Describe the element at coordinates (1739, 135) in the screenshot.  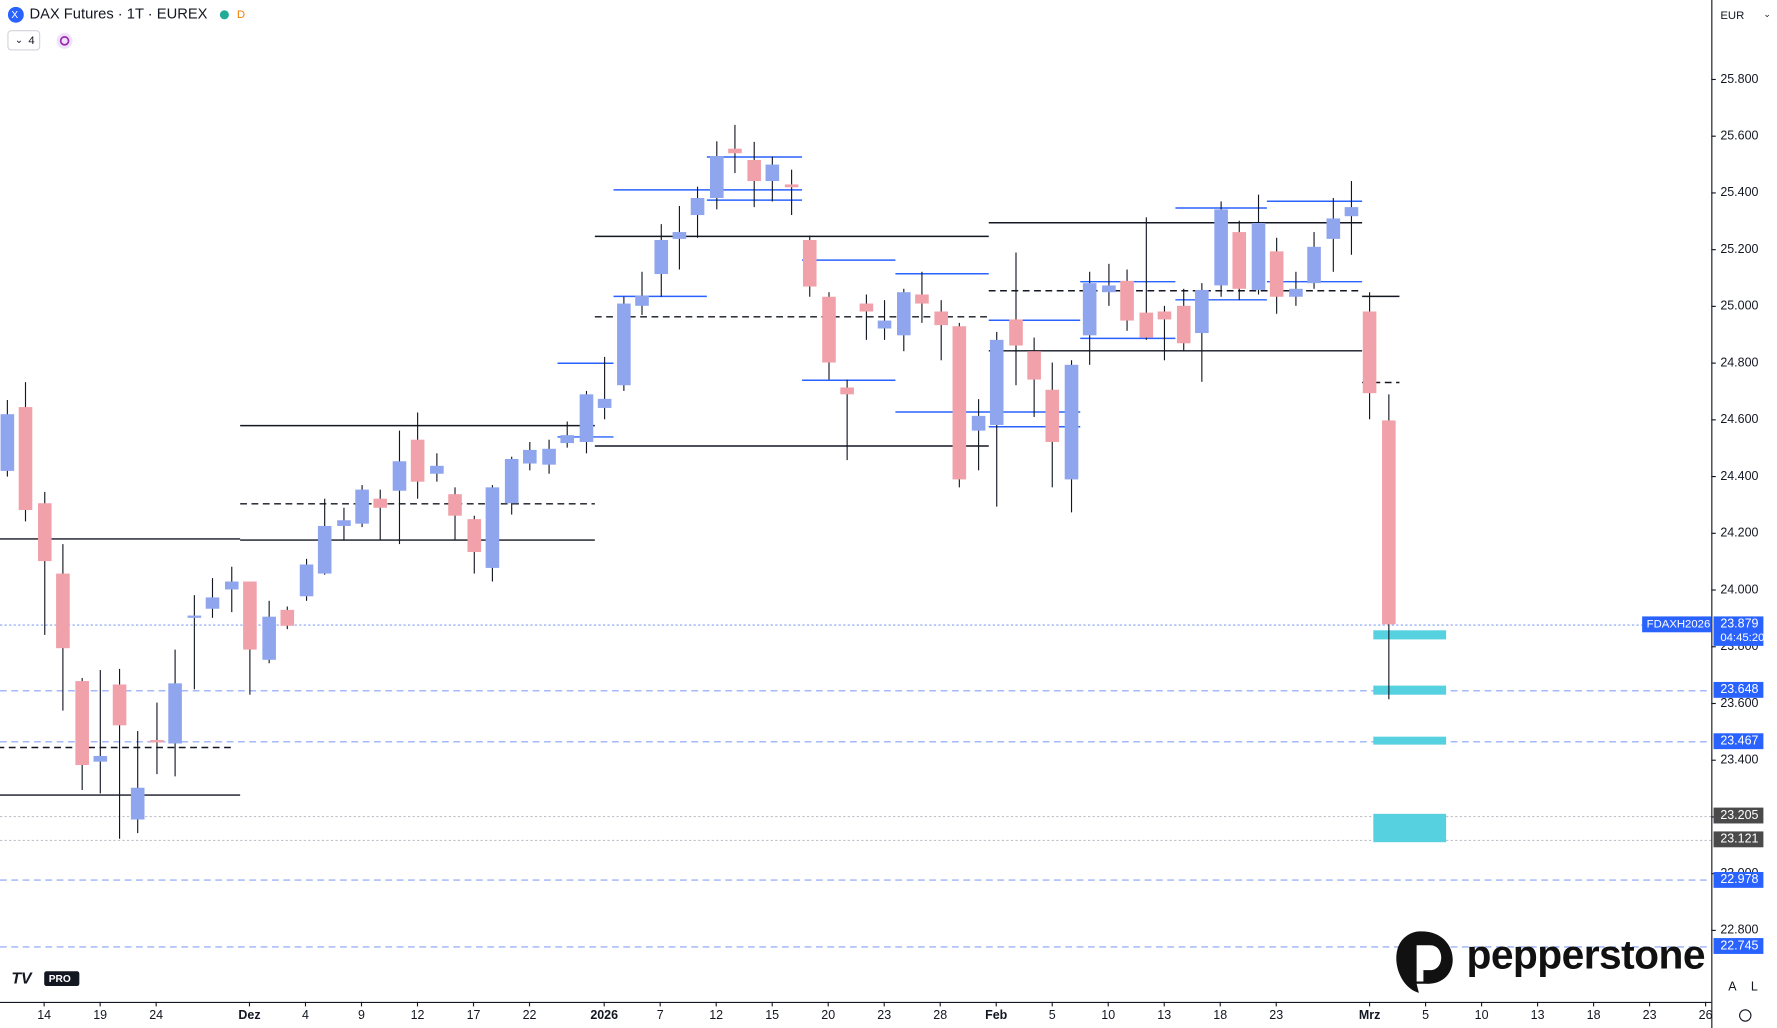
I see `y-tick-label: 25.600` at that location.